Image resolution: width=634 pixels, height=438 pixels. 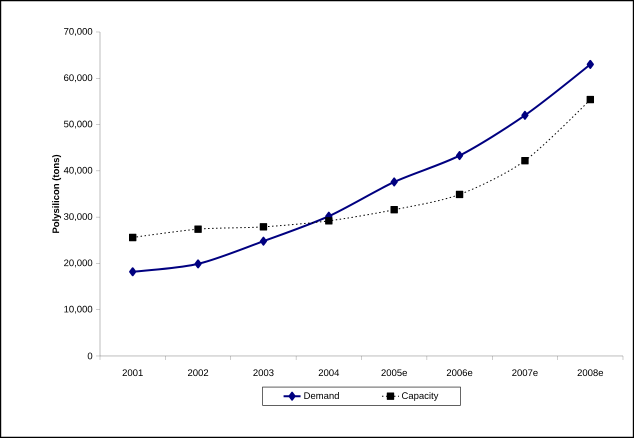 What do you see at coordinates (90, 356) in the screenshot?
I see `y-tick-label: 0` at bounding box center [90, 356].